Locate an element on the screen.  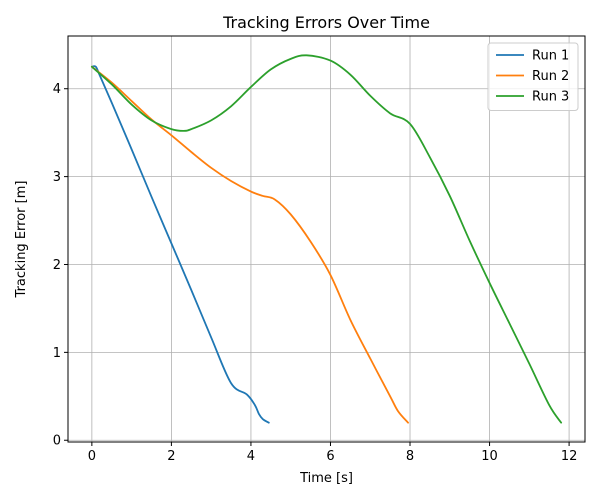
chart-title: Tracking Errors Over Time is located at coordinates (326, 22).